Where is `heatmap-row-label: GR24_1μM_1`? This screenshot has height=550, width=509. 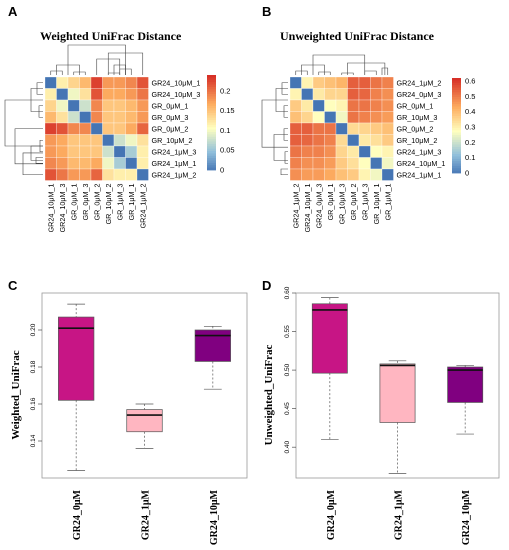 heatmap-row-label: GR24_1μM_1 is located at coordinates (419, 174).